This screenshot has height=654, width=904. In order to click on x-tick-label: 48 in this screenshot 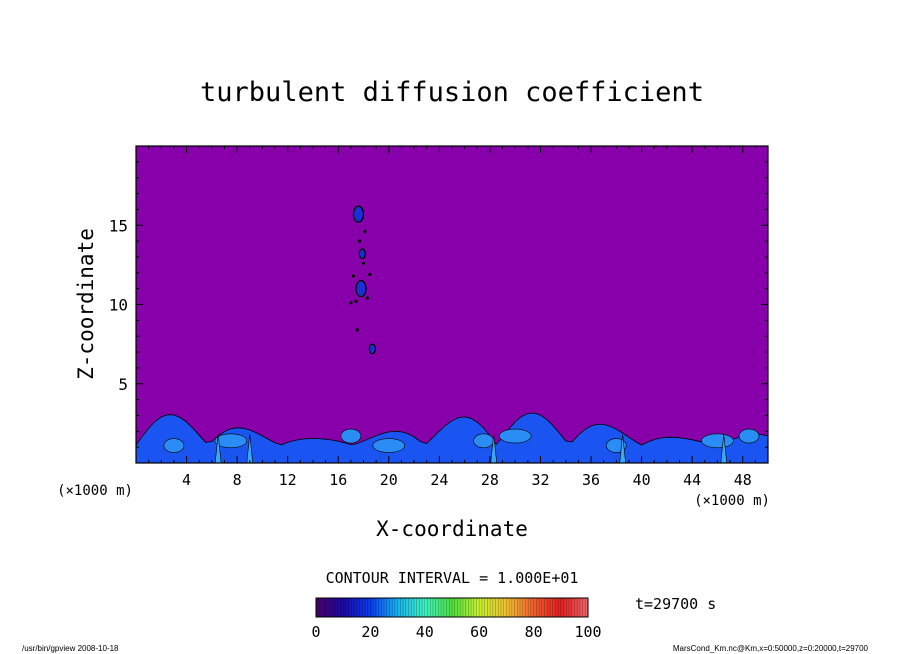, I will do `click(743, 480)`.